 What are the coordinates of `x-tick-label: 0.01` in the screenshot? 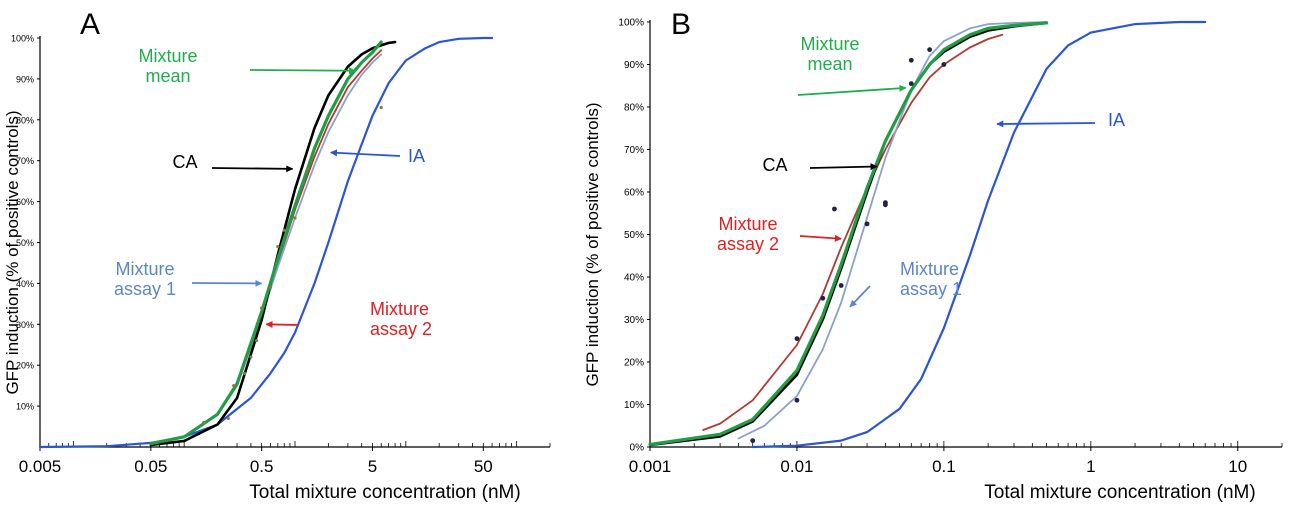 It's located at (796, 466).